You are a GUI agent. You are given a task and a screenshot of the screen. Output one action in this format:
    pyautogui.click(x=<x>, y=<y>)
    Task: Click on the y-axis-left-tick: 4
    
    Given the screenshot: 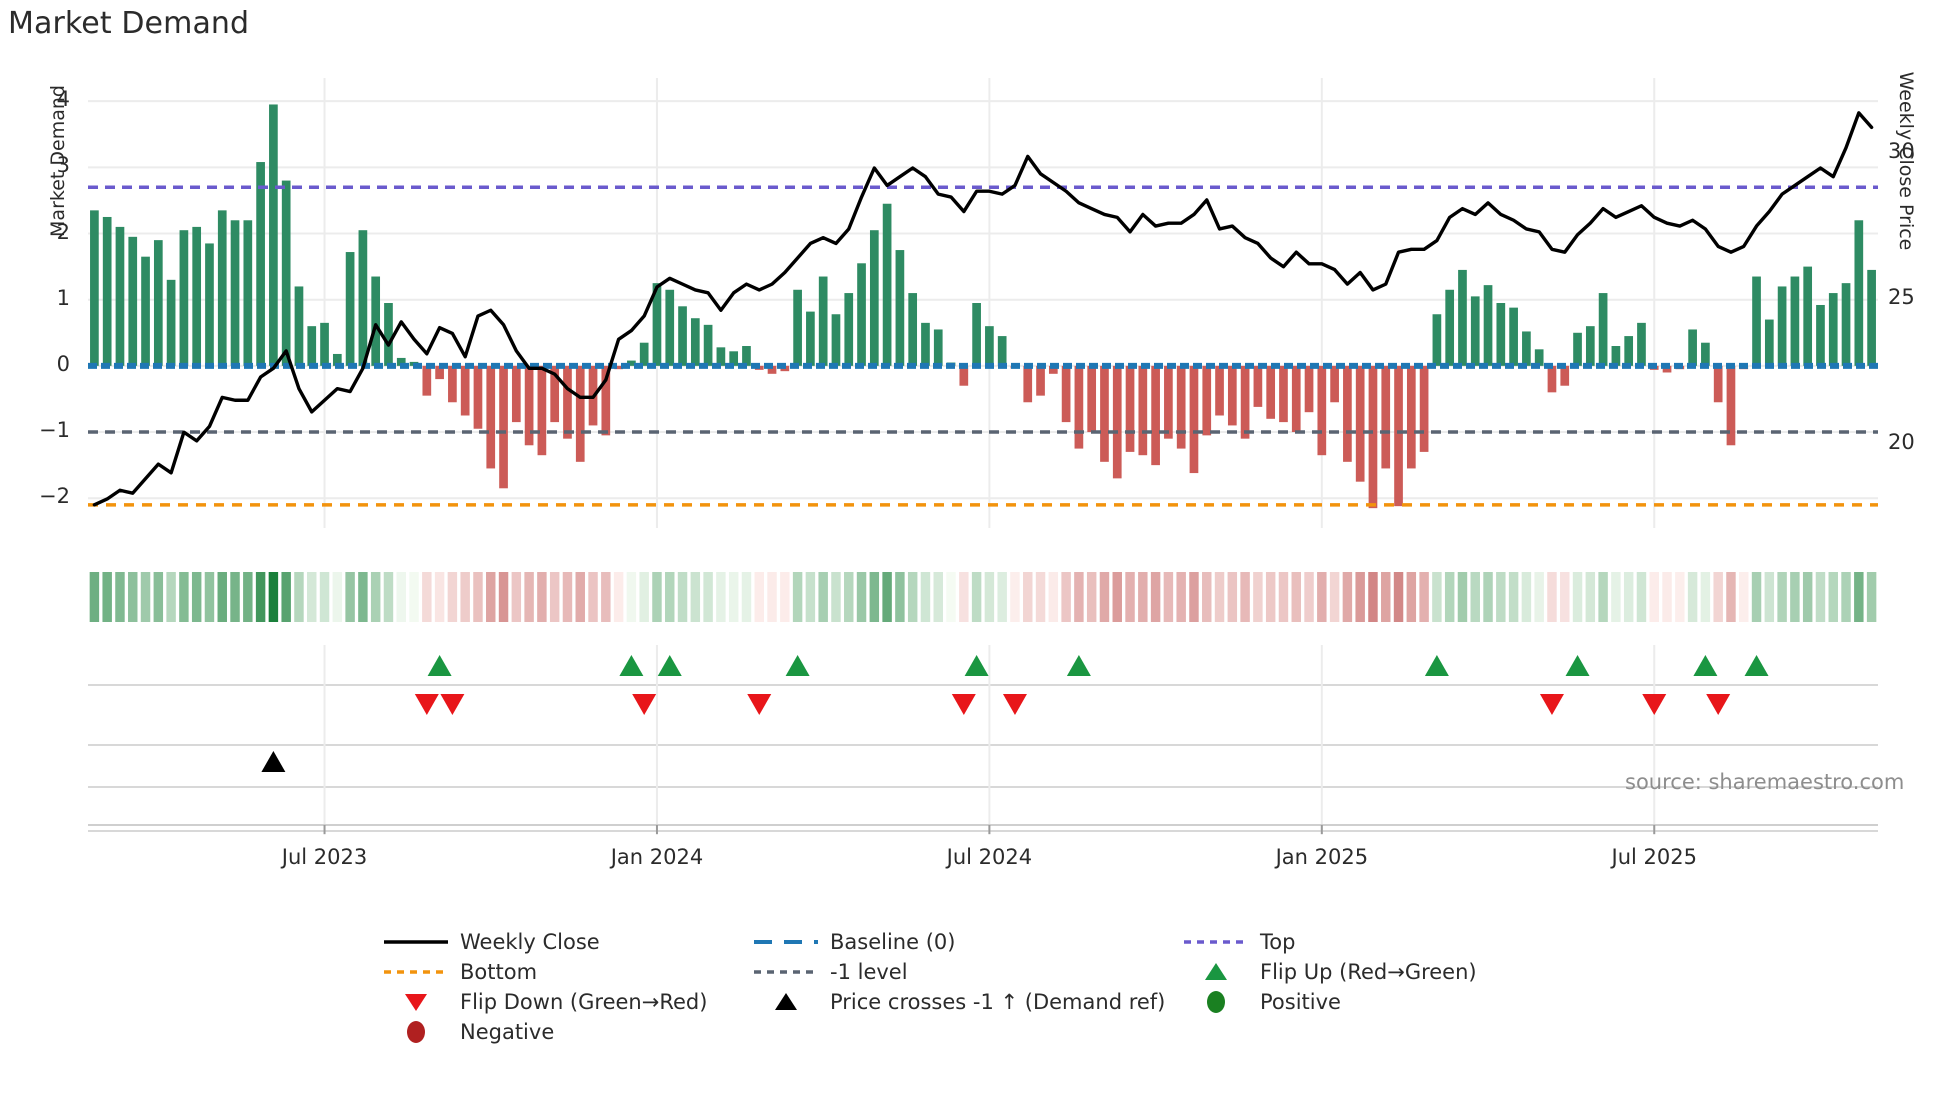 What is the action you would take?
    pyautogui.click(x=63, y=99)
    